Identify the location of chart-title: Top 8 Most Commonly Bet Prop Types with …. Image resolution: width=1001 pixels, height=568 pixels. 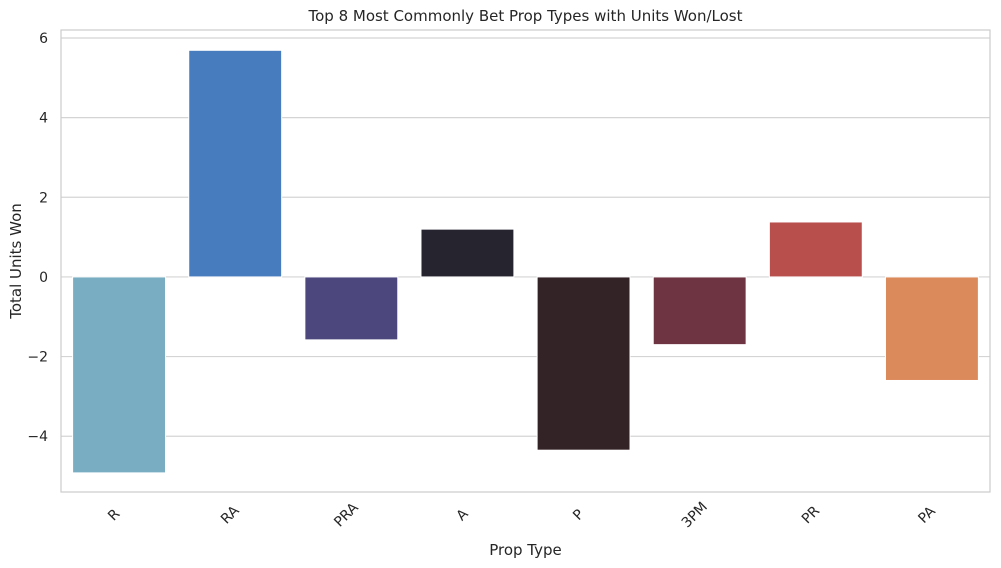
(524, 16).